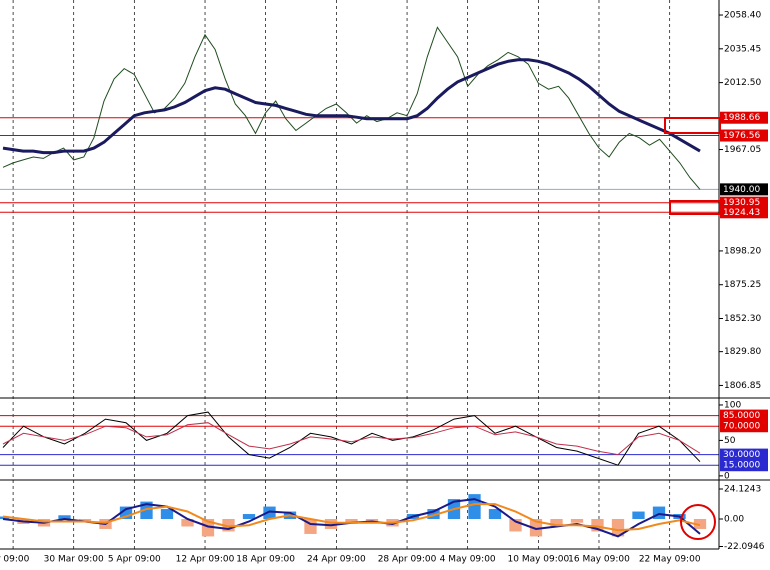 This screenshot has width=770, height=570. Describe the element at coordinates (742, 150) in the screenshot. I see `y-tick-label: 1967.05` at that location.